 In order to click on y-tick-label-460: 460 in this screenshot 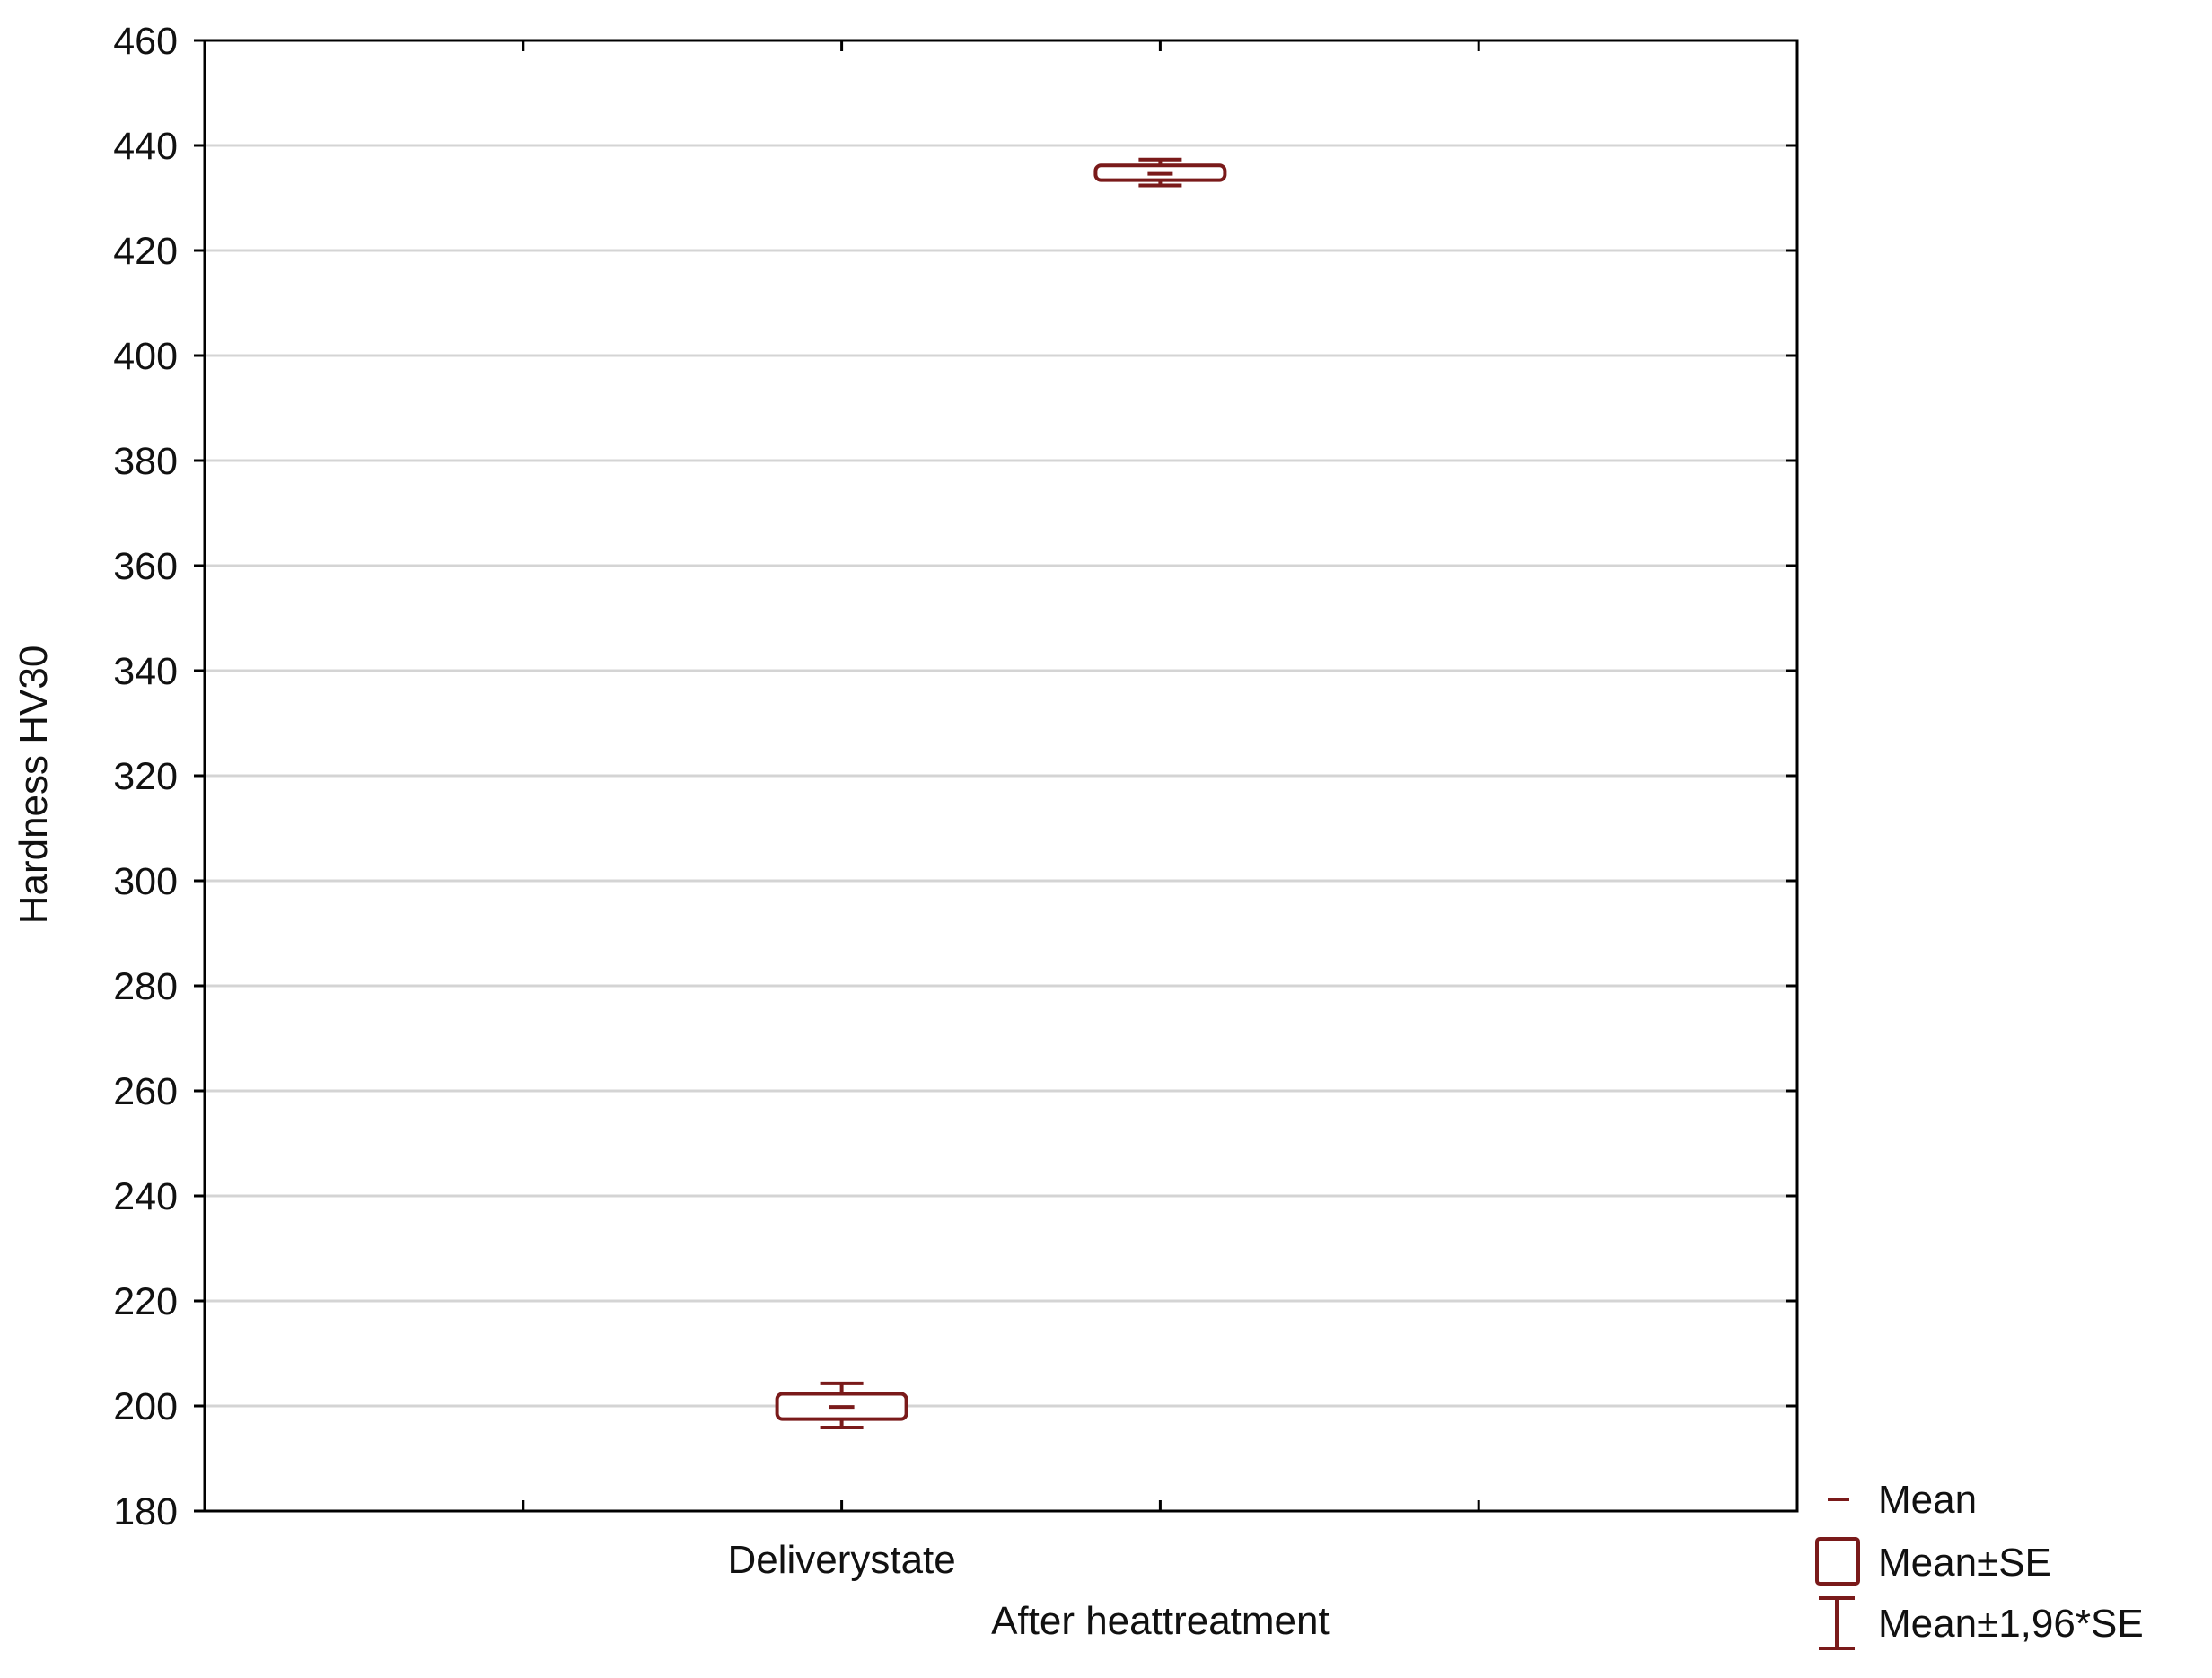, I will do `click(145, 42)`.